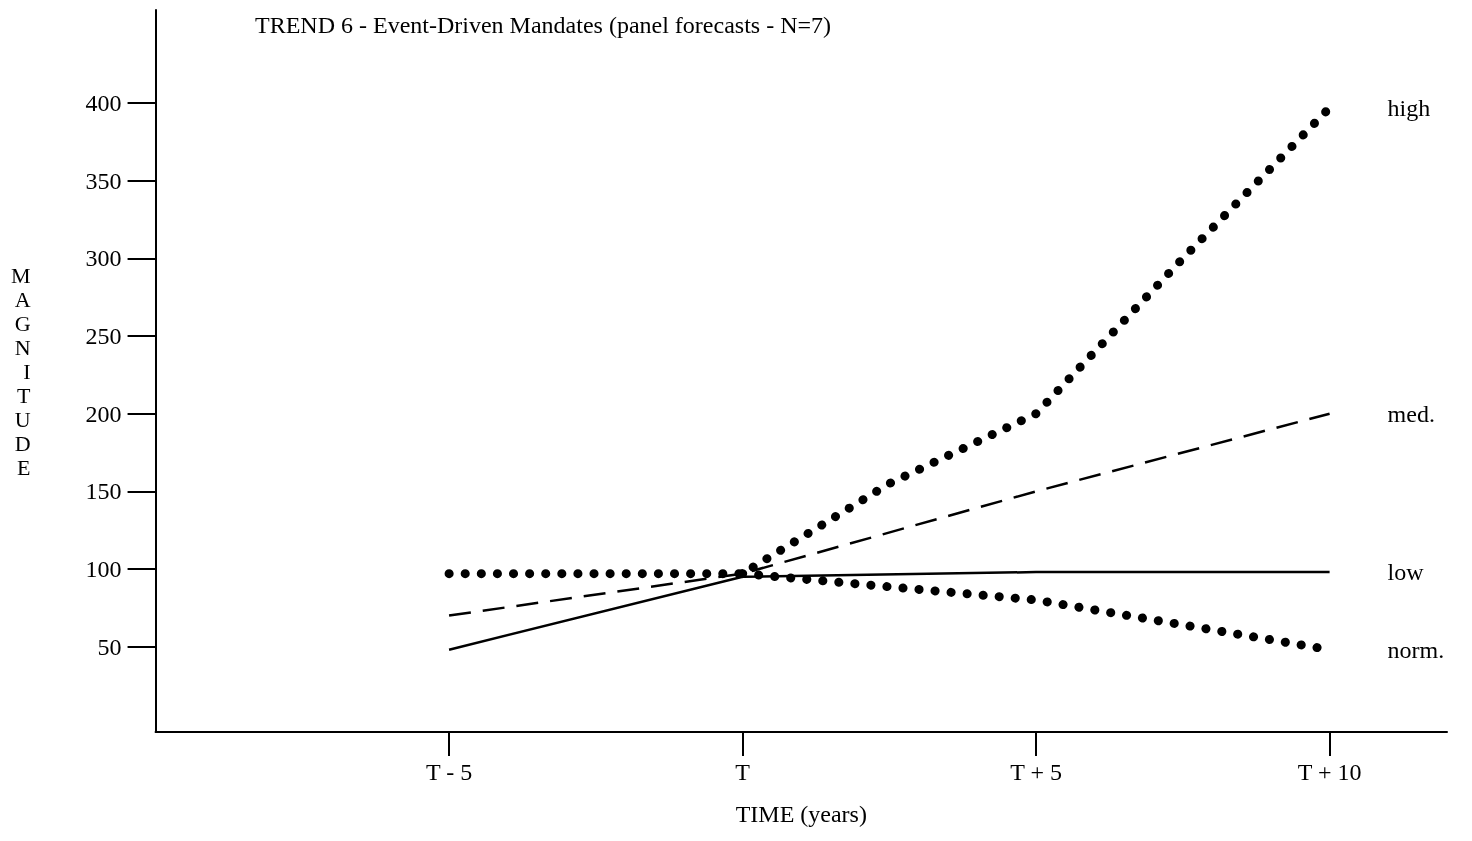  What do you see at coordinates (103, 258) in the screenshot?
I see `y-tick-label: 300` at bounding box center [103, 258].